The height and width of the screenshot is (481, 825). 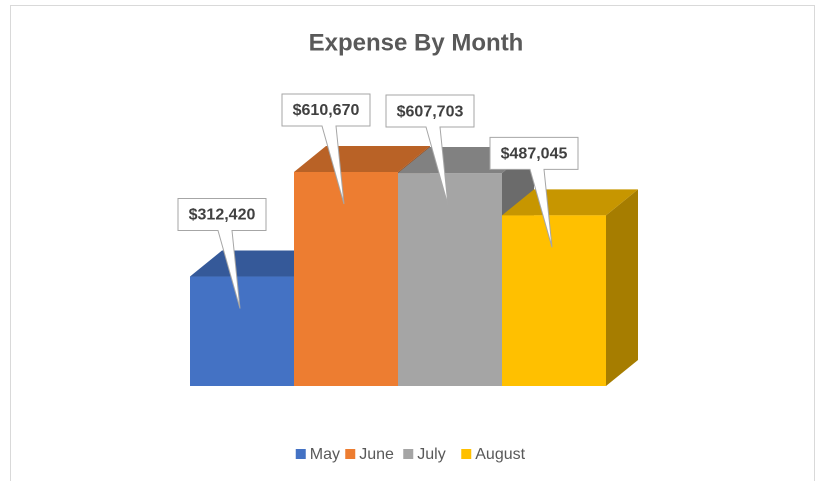 What do you see at coordinates (500, 454) in the screenshot?
I see `legend-label: August` at bounding box center [500, 454].